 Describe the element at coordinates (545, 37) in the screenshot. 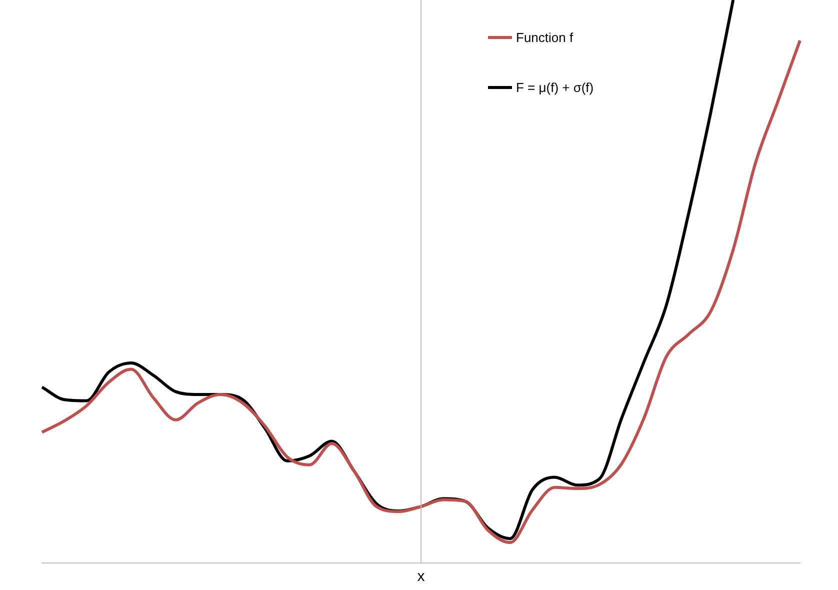

I see `legend-label: Function f` at that location.